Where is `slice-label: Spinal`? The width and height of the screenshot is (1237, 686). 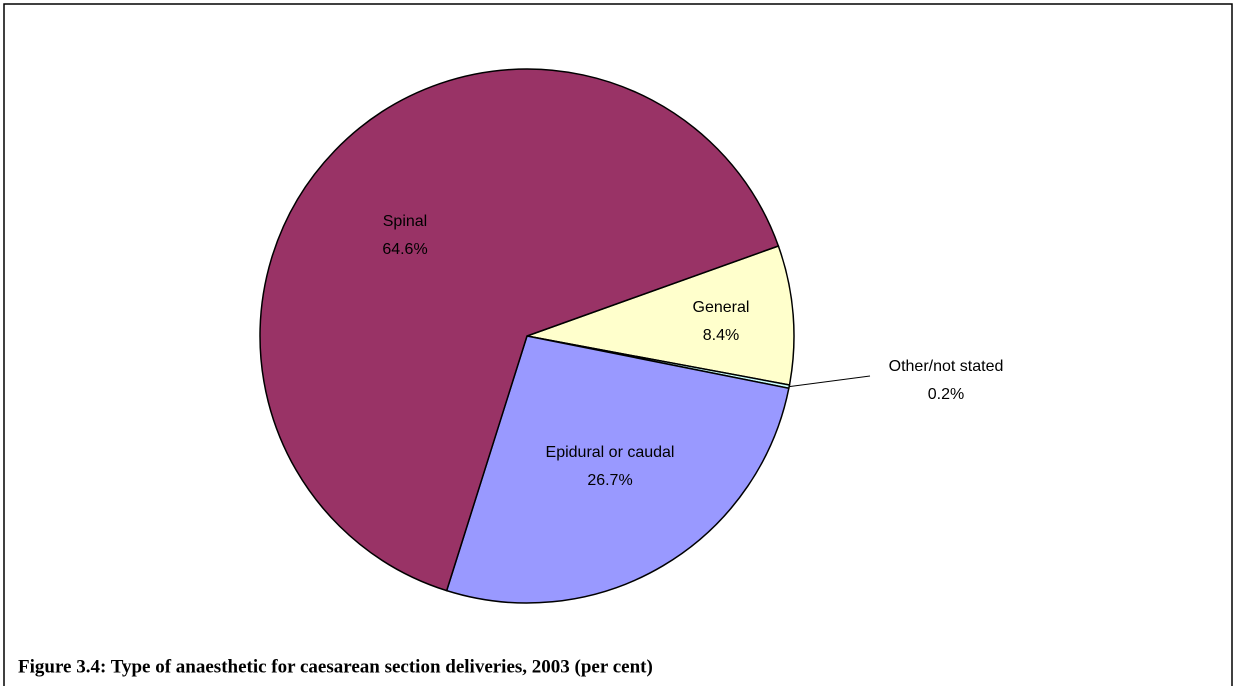 slice-label: Spinal is located at coordinates (405, 221).